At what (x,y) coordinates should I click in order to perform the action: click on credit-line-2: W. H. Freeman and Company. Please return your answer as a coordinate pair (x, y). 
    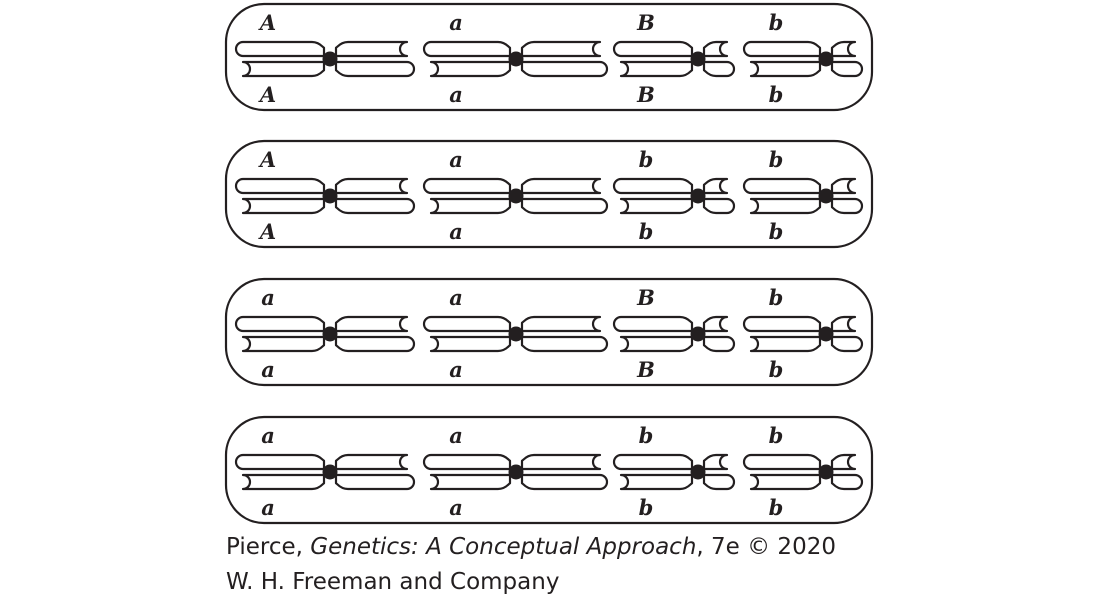
    Looking at the image, I should click on (393, 582).